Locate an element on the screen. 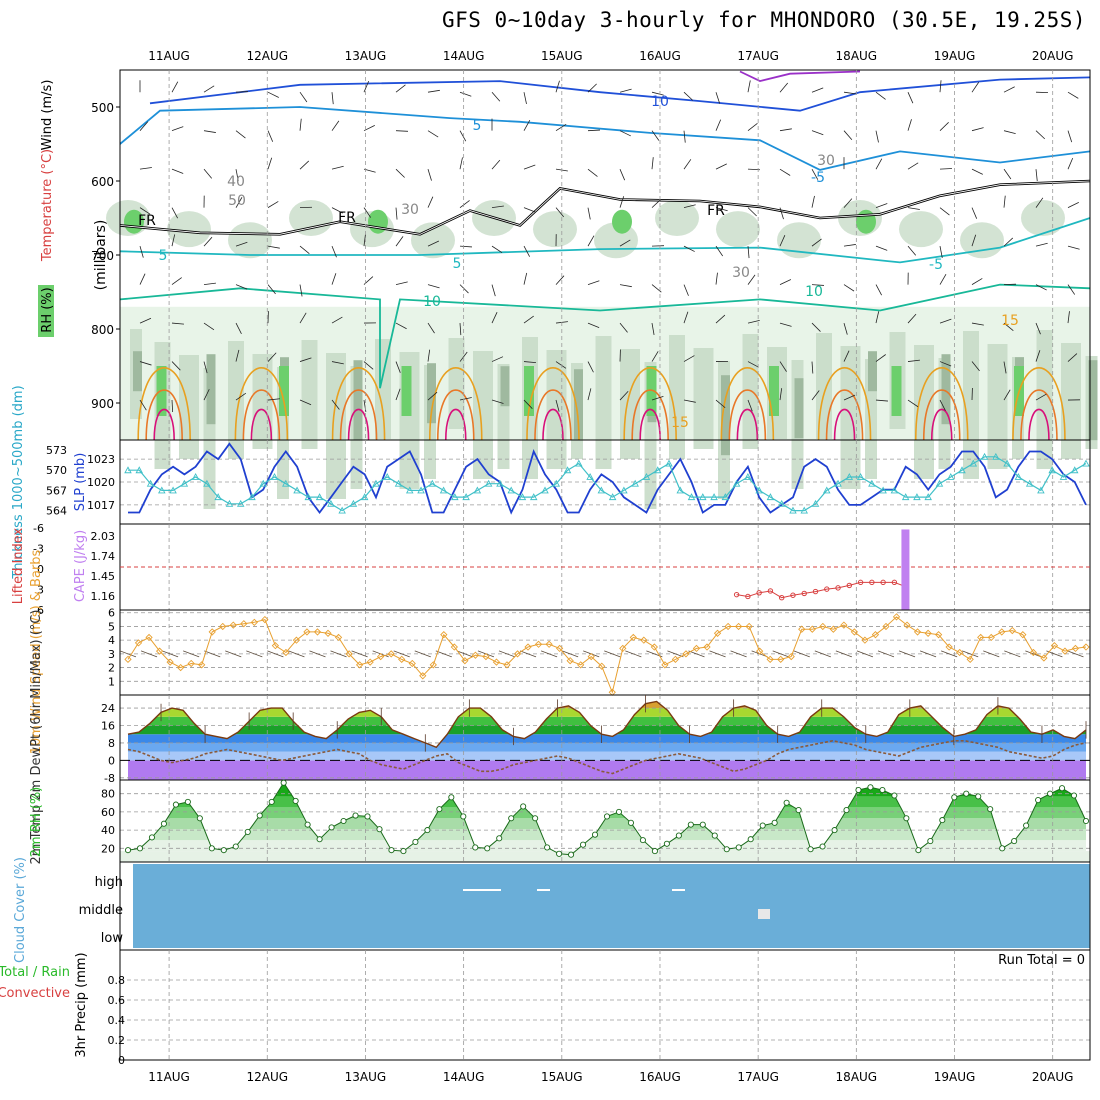  top-day-label: 19AUG is located at coordinates (955, 56).